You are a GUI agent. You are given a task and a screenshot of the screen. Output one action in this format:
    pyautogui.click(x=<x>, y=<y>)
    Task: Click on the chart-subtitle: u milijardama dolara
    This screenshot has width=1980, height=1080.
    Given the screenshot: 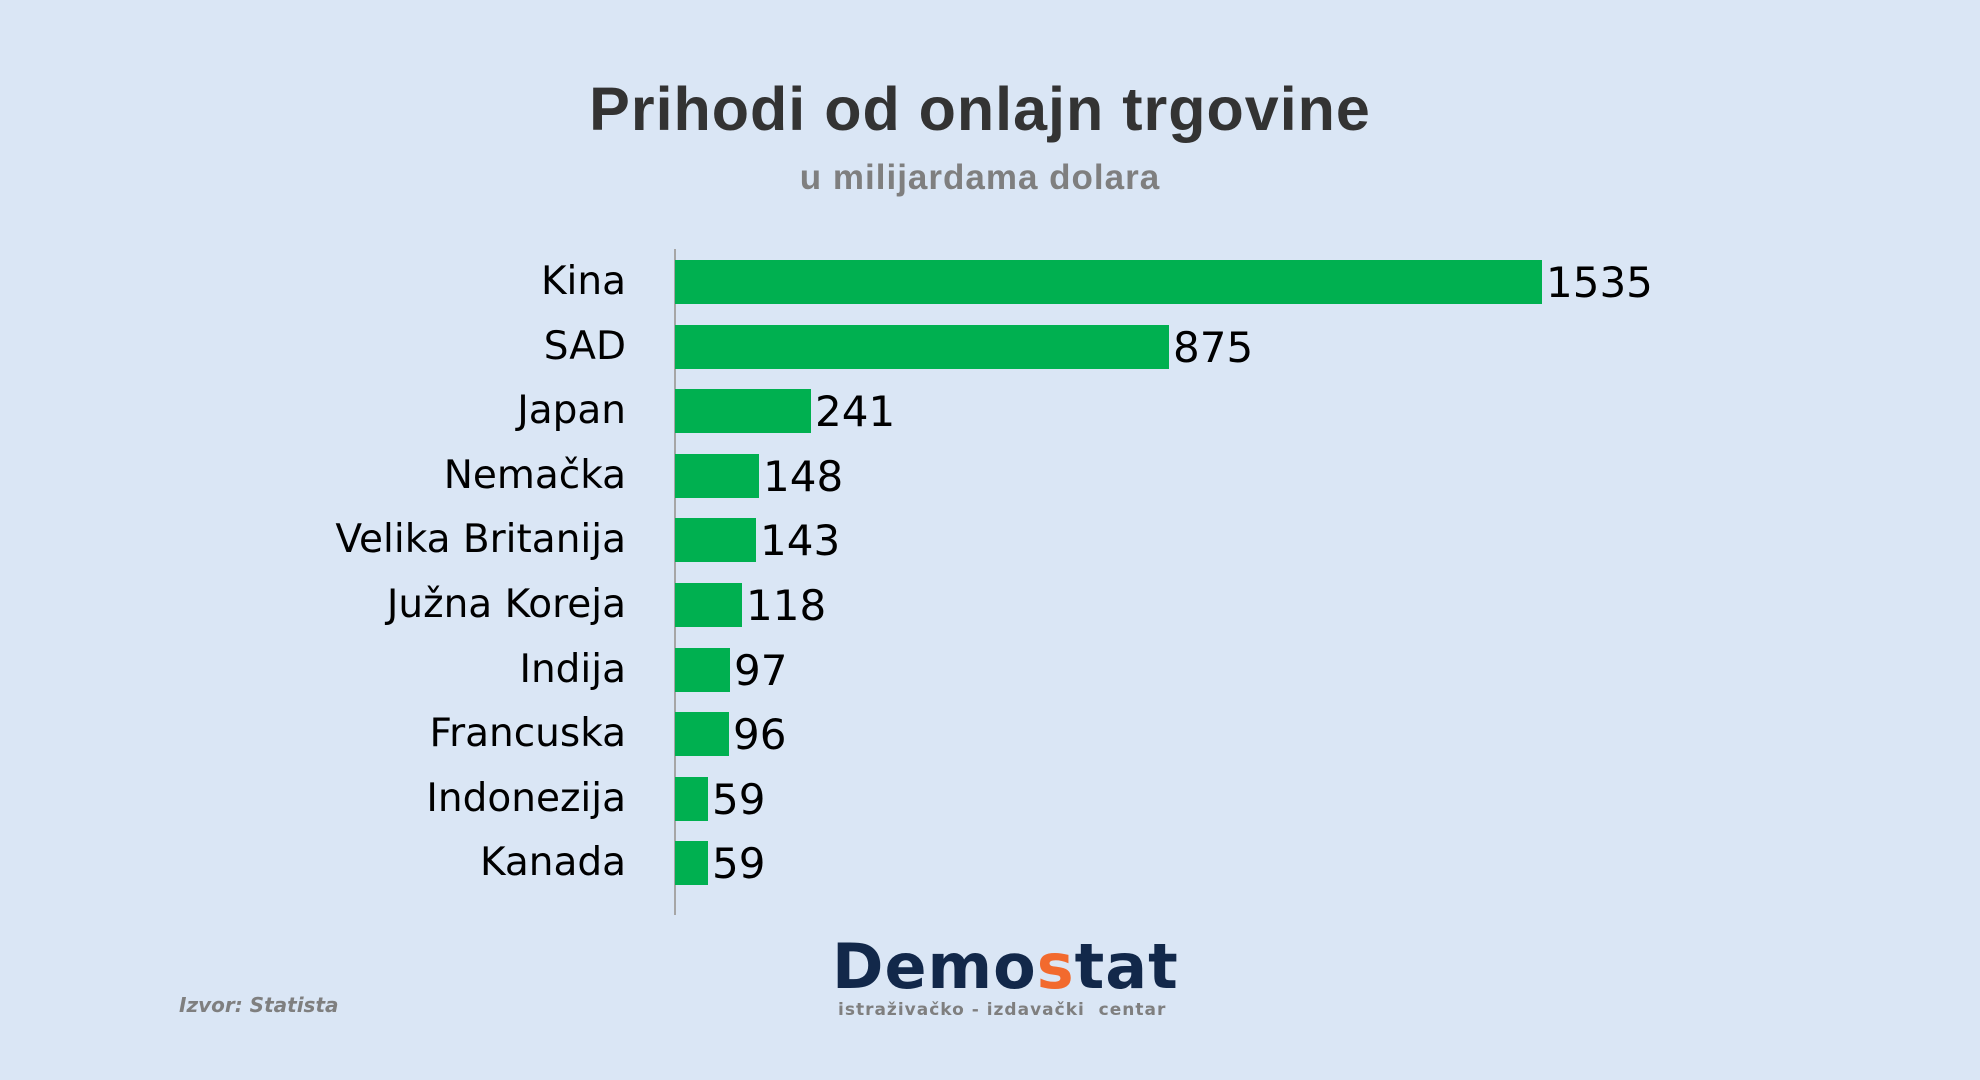 What is the action you would take?
    pyautogui.click(x=990, y=178)
    